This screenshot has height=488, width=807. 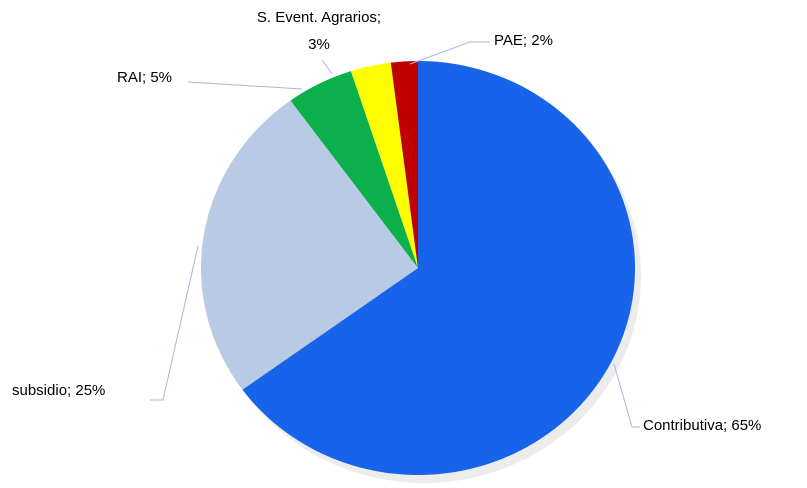 I want to click on data-label: PAE; 2%, so click(x=523, y=40).